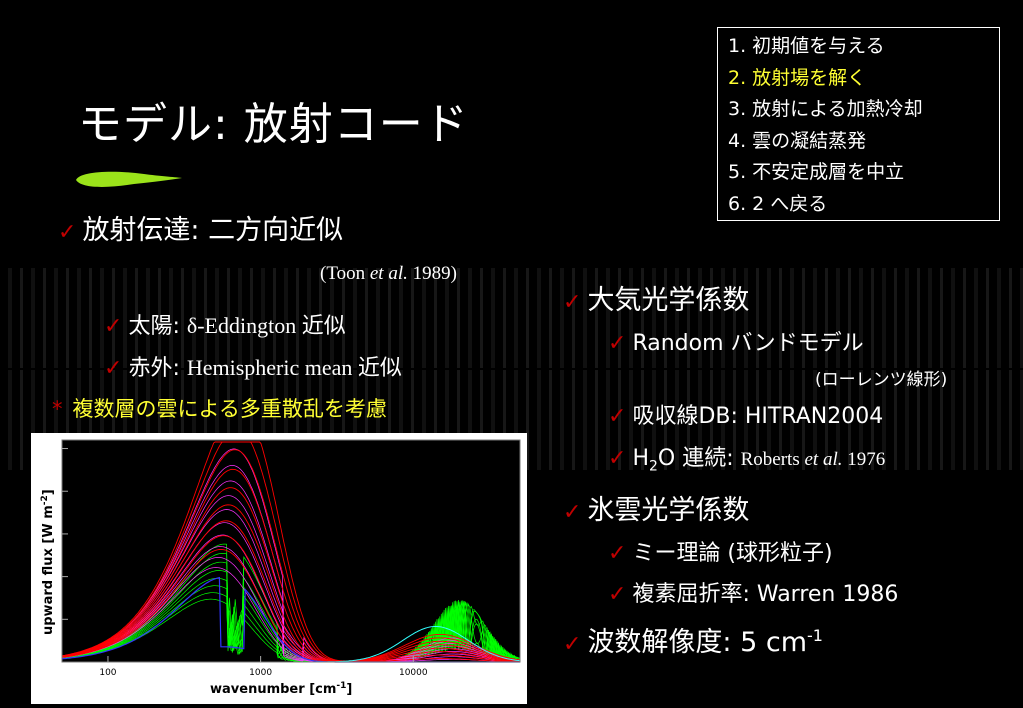 This screenshot has height=708, width=1023. What do you see at coordinates (388, 273) in the screenshot?
I see `reference-toon: (Toon et al. 1989)` at bounding box center [388, 273].